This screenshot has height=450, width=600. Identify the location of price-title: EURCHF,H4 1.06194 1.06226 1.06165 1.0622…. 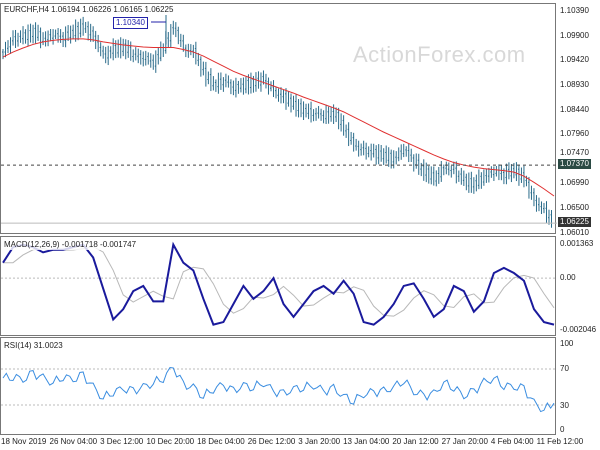
(89, 10).